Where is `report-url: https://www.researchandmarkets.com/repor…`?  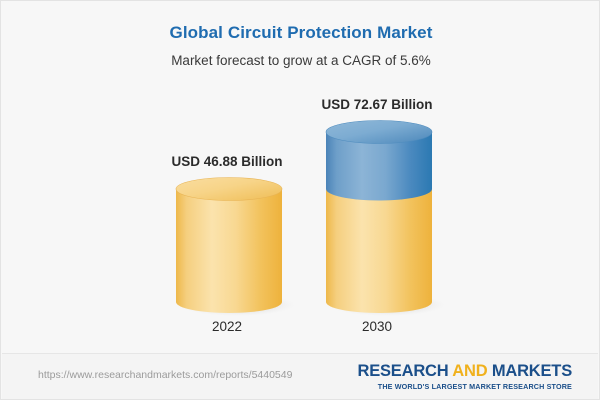 report-url: https://www.researchandmarkets.com/repor… is located at coordinates (165, 375).